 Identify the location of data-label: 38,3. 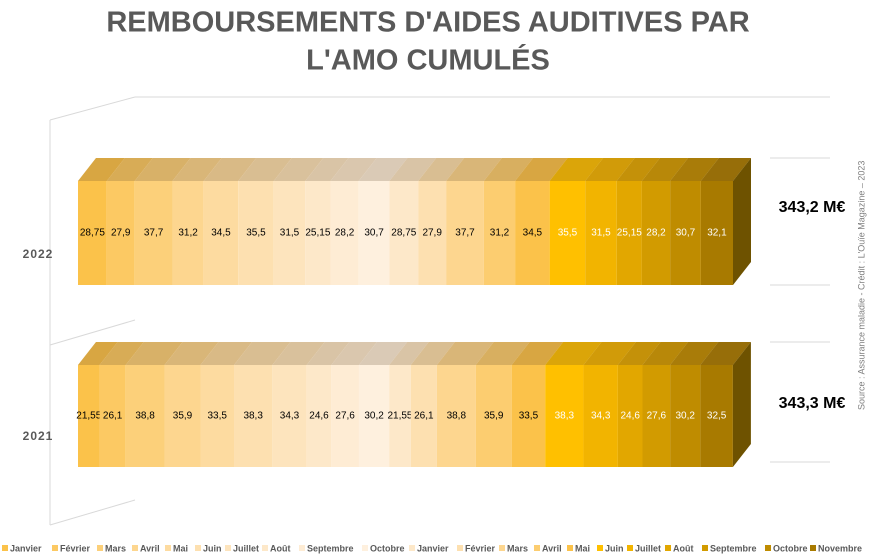
(565, 416).